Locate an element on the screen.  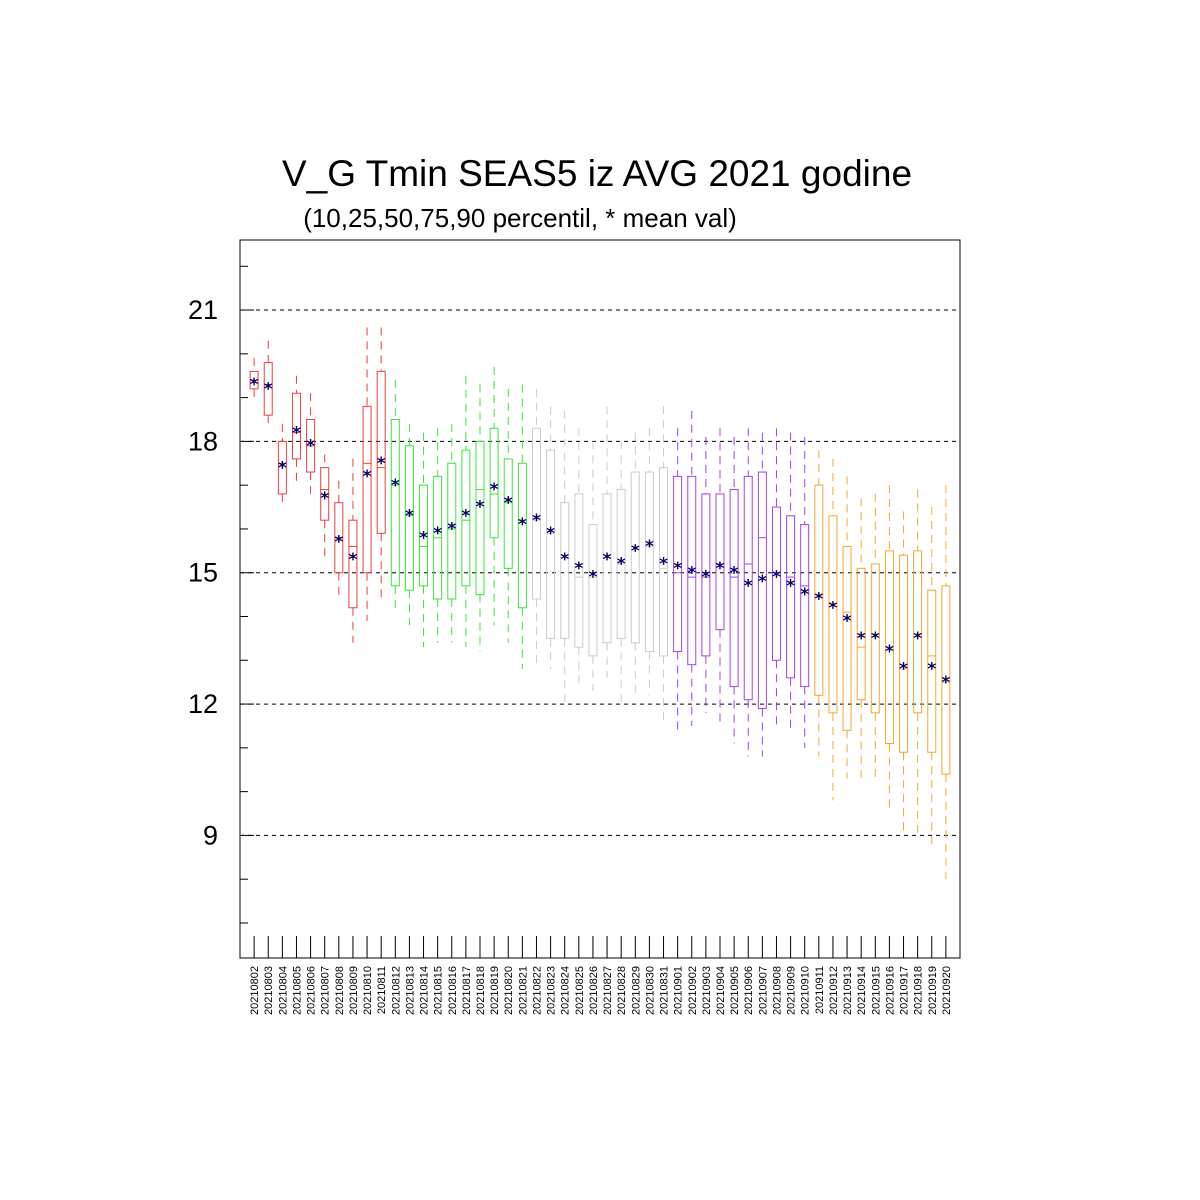
x-tick-label: 20210823 is located at coordinates (552, 990).